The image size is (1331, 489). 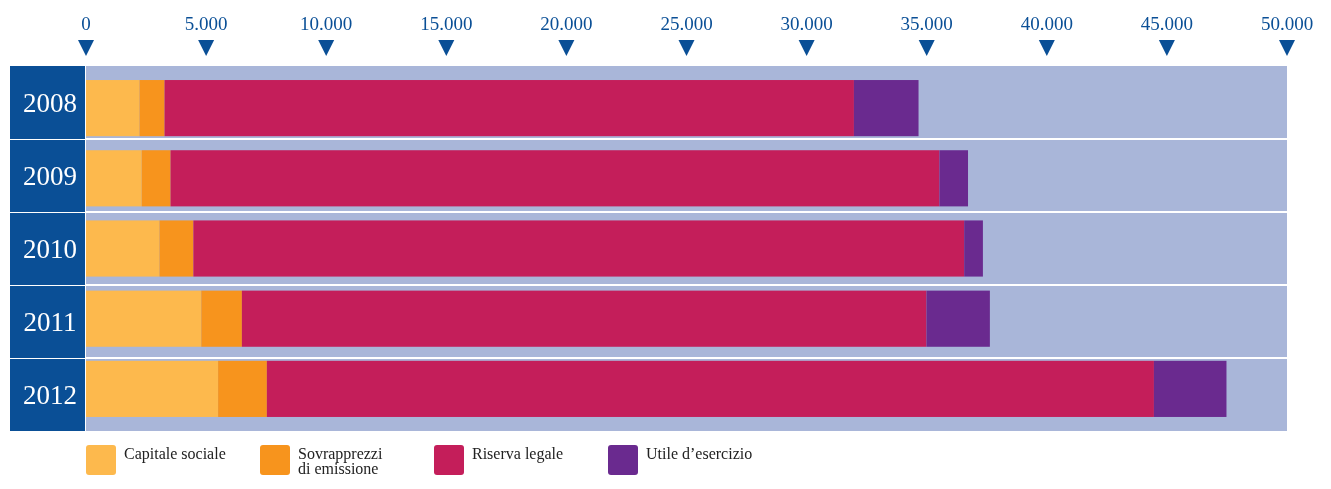 What do you see at coordinates (806, 23) in the screenshot?
I see `x-tick-label: 30.000` at bounding box center [806, 23].